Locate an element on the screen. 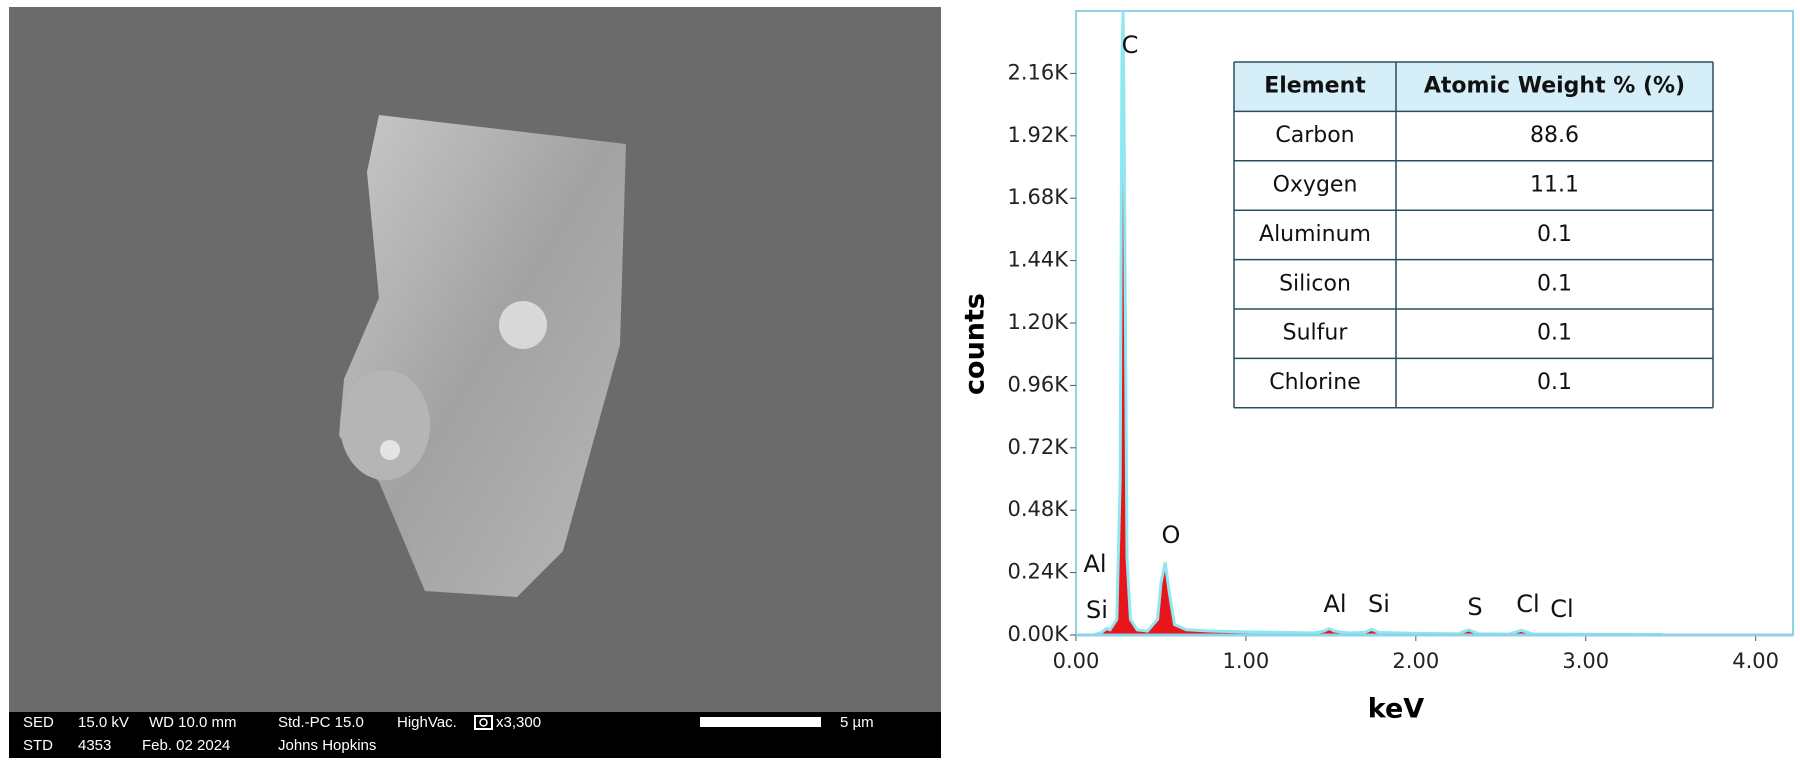 Image resolution: width=1800 pixels, height=763 pixels. x-tick-label: 0.00 is located at coordinates (1076, 661).